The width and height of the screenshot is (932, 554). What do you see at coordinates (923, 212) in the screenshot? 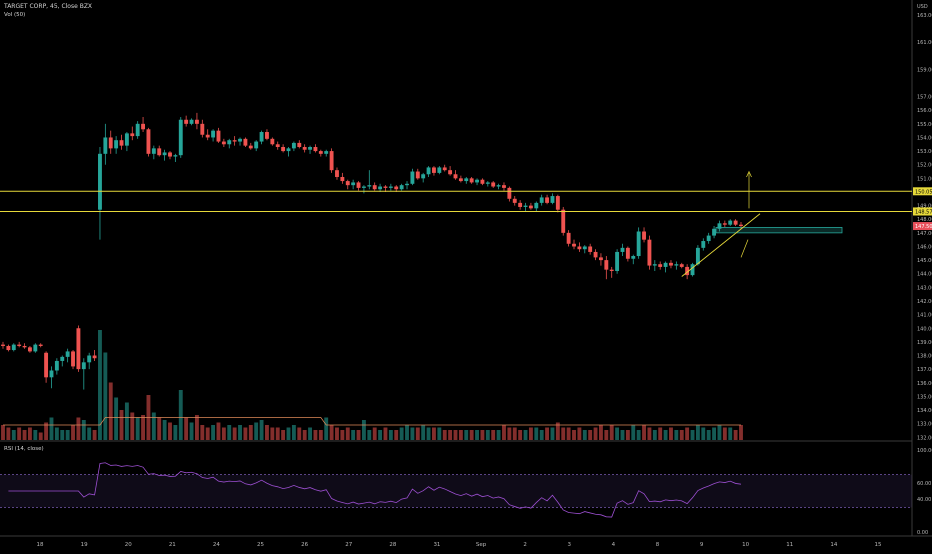
I see `price-label-text: 148.57` at bounding box center [923, 212].